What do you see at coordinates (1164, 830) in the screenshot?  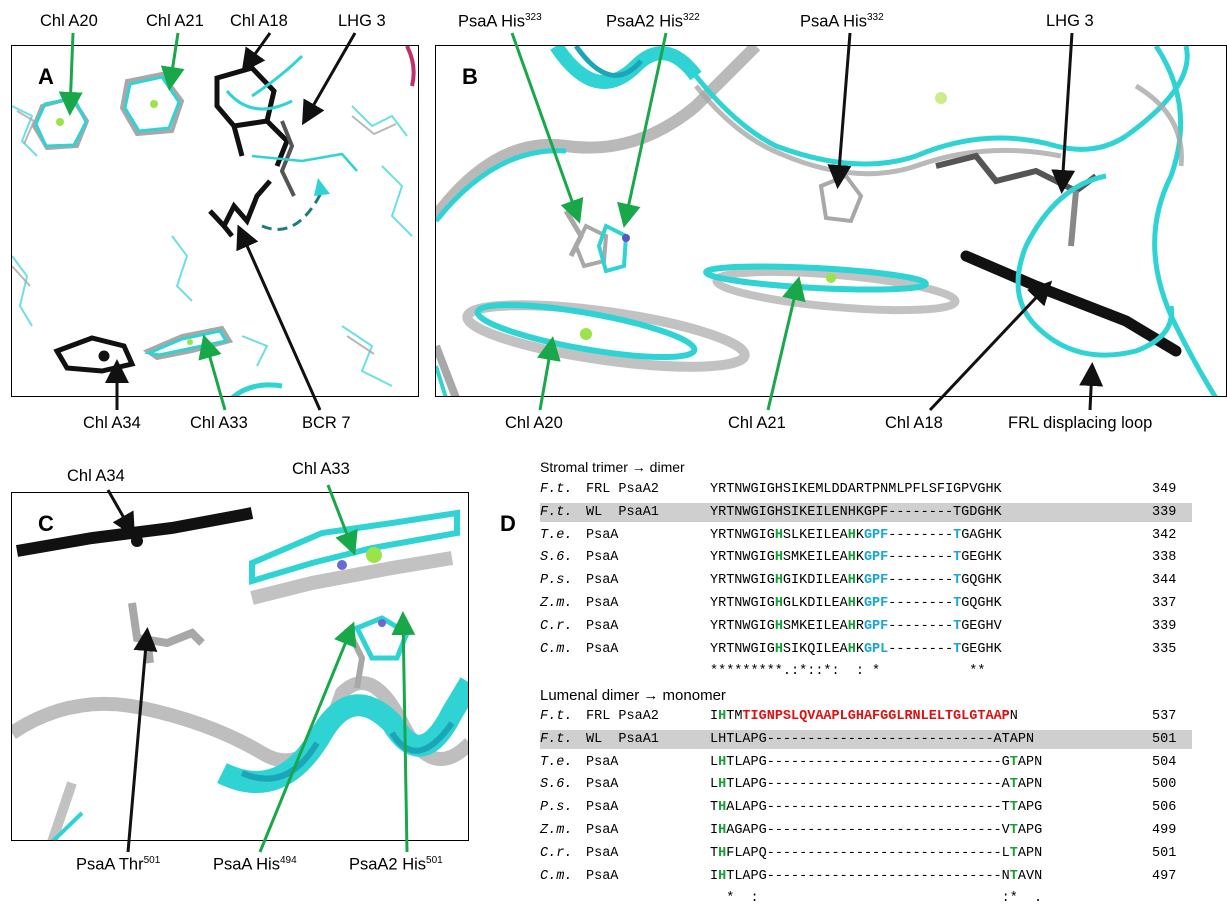 I see `residue-number: 499` at bounding box center [1164, 830].